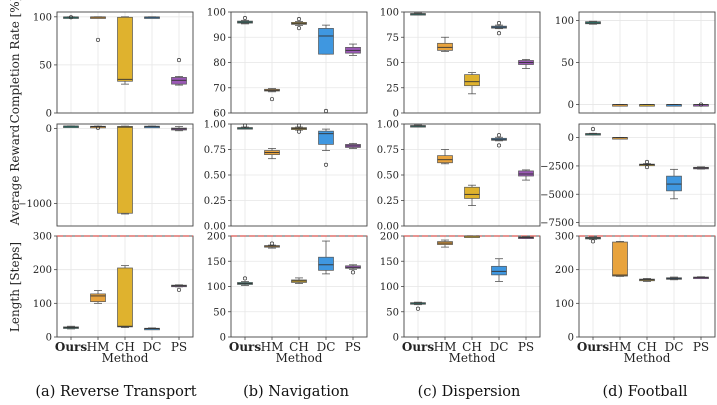 The height and width of the screenshot is (405, 717). What do you see at coordinates (15, 61) in the screenshot?
I see `row-label-completion: Completion Rate [%]` at bounding box center [15, 61].